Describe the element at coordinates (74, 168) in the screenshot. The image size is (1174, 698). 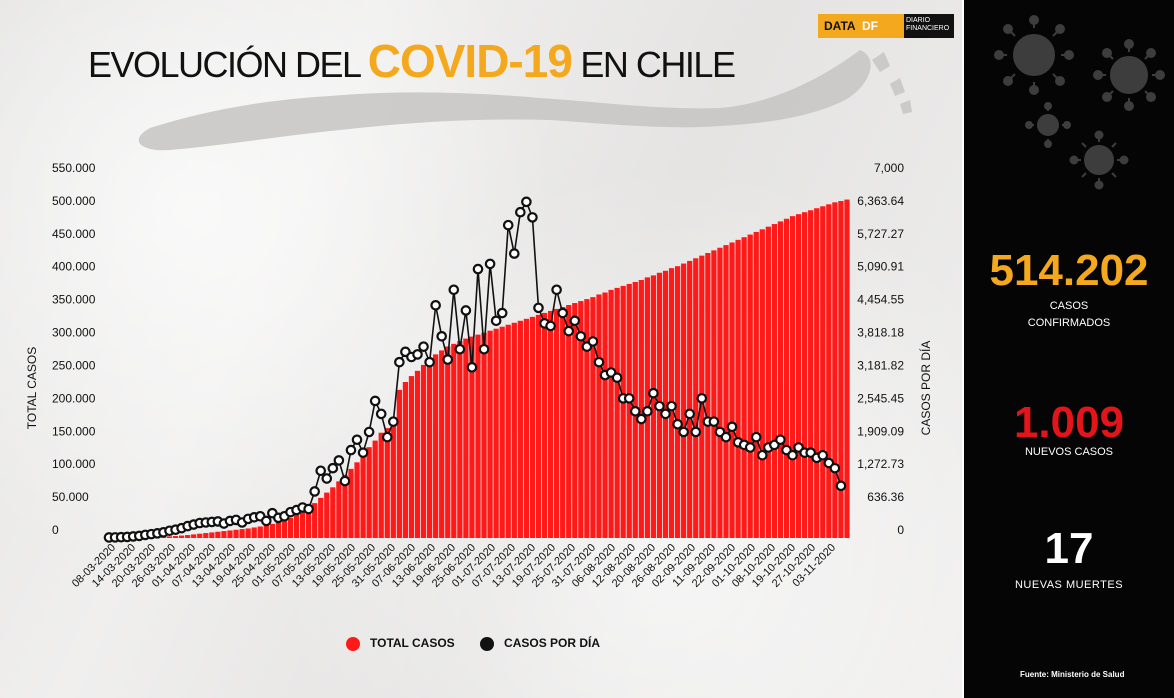
I see `y-tick-label: 550.000` at that location.